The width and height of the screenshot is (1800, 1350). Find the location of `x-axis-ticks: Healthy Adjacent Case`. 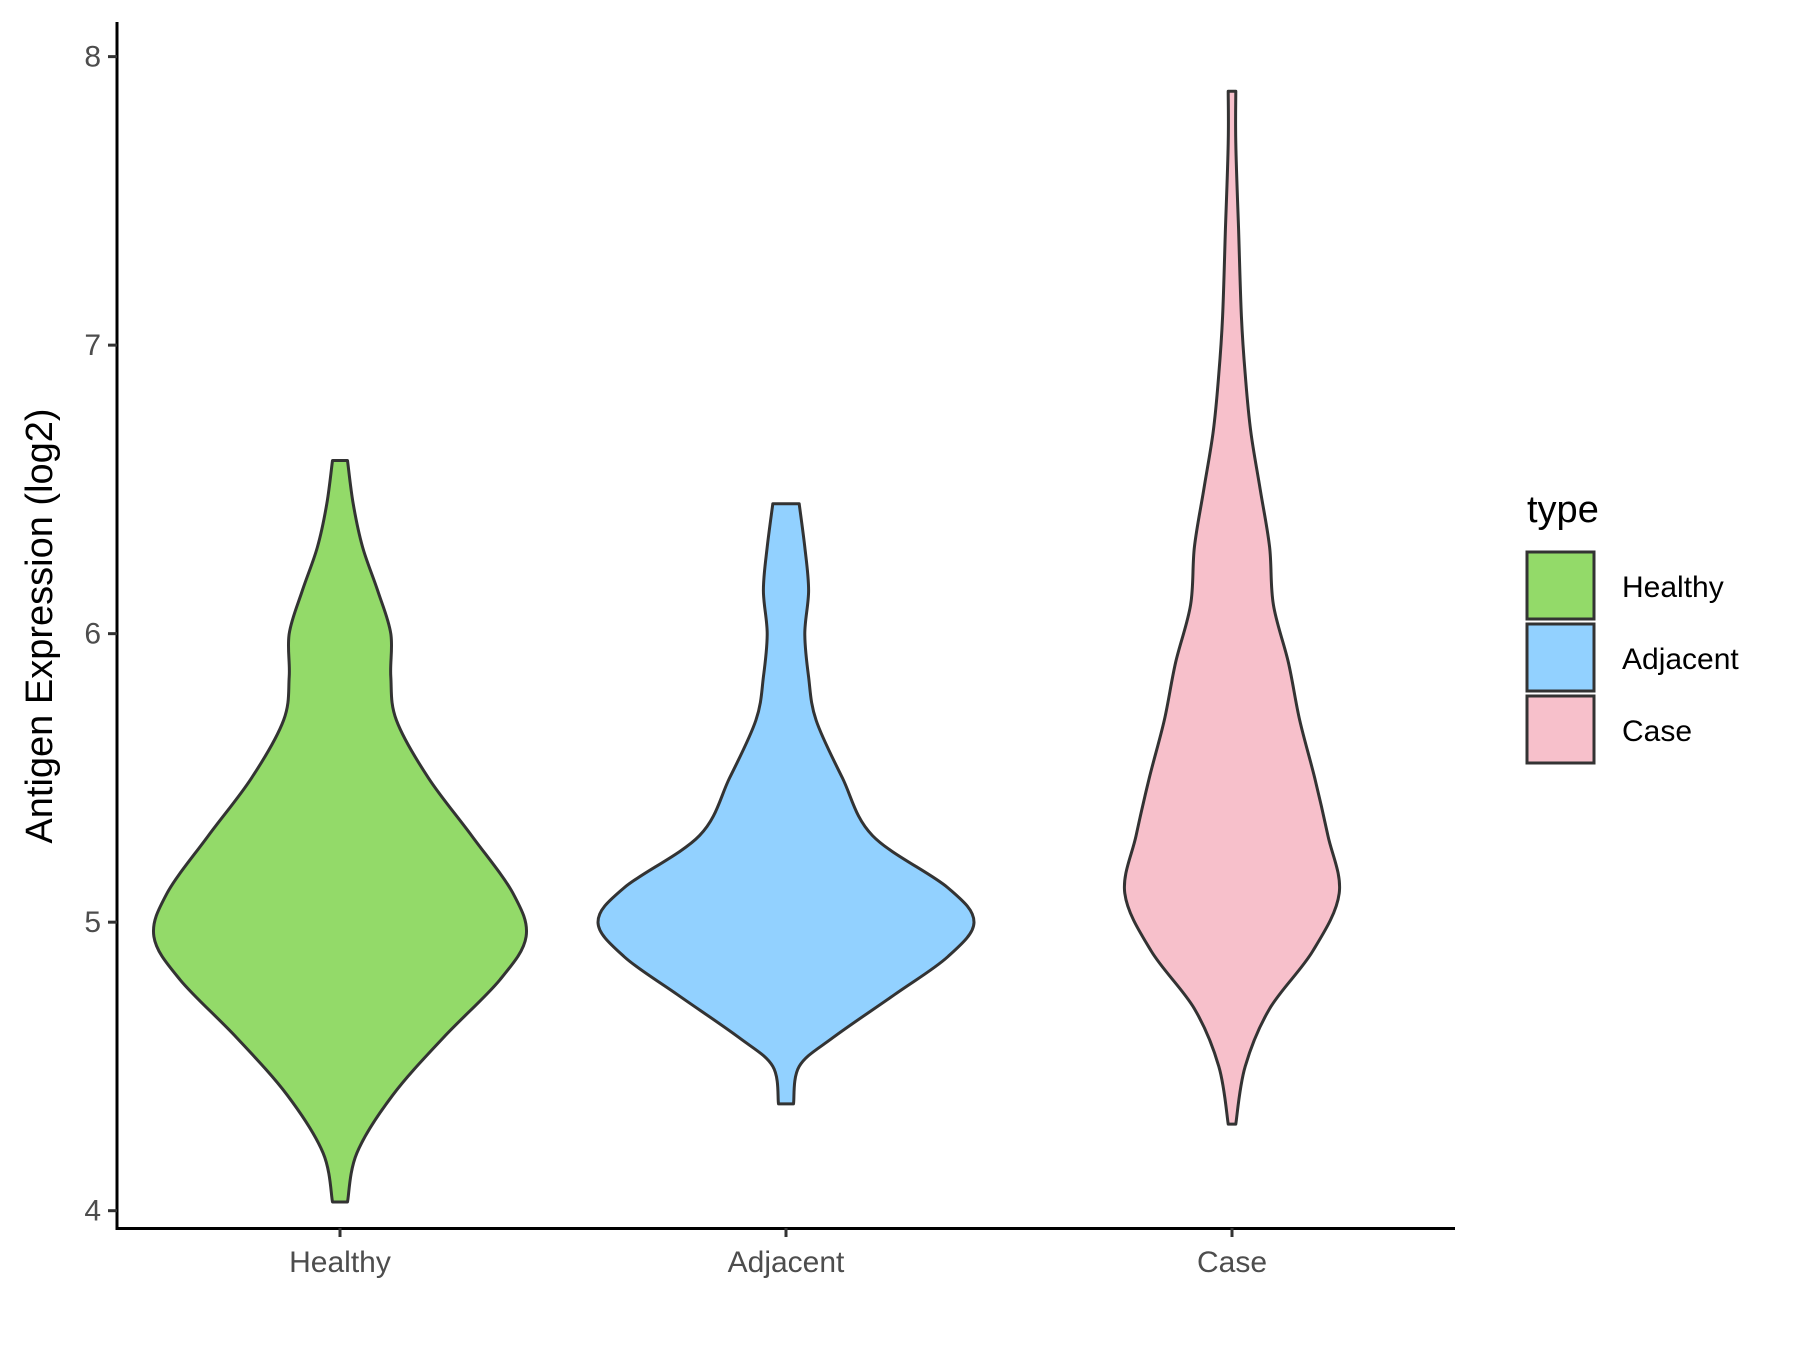

x-axis-ticks: Healthy Adjacent Case is located at coordinates (778, 1253).